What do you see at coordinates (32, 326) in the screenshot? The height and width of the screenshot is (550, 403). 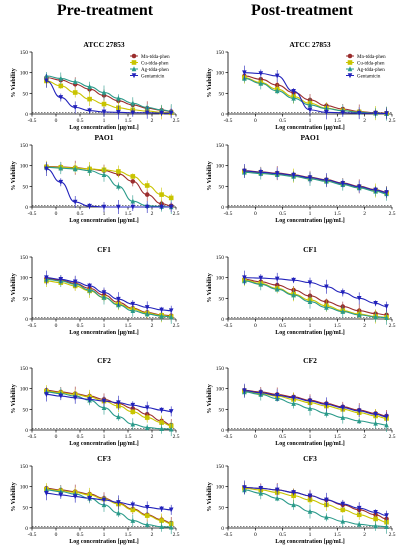 I see `x-tick-label: -0.5` at bounding box center [32, 326].